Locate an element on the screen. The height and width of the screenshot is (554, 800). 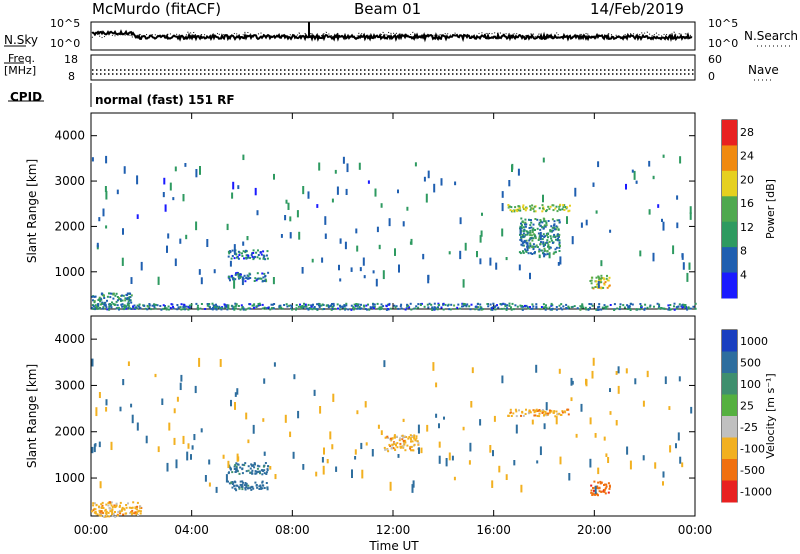
time-xtick-label: 08:00 is located at coordinates (292, 530).